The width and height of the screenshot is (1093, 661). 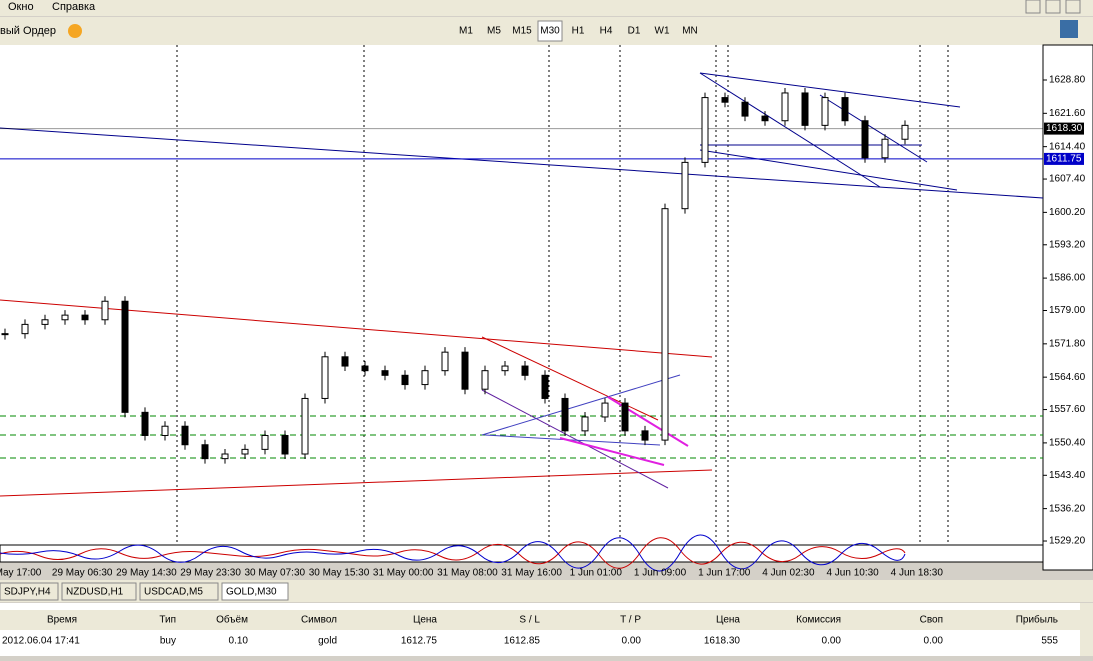 What do you see at coordinates (251, 592) in the screenshot?
I see `tab-label: GOLD,M30` at bounding box center [251, 592].